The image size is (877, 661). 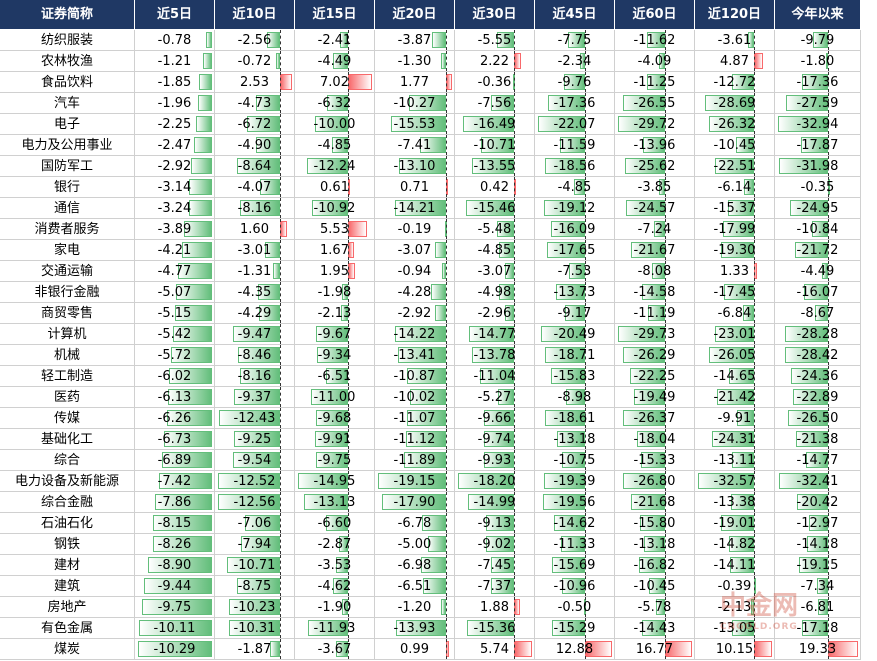 What do you see at coordinates (735, 376) in the screenshot?
I see `value-cell: -14.65` at bounding box center [735, 376].